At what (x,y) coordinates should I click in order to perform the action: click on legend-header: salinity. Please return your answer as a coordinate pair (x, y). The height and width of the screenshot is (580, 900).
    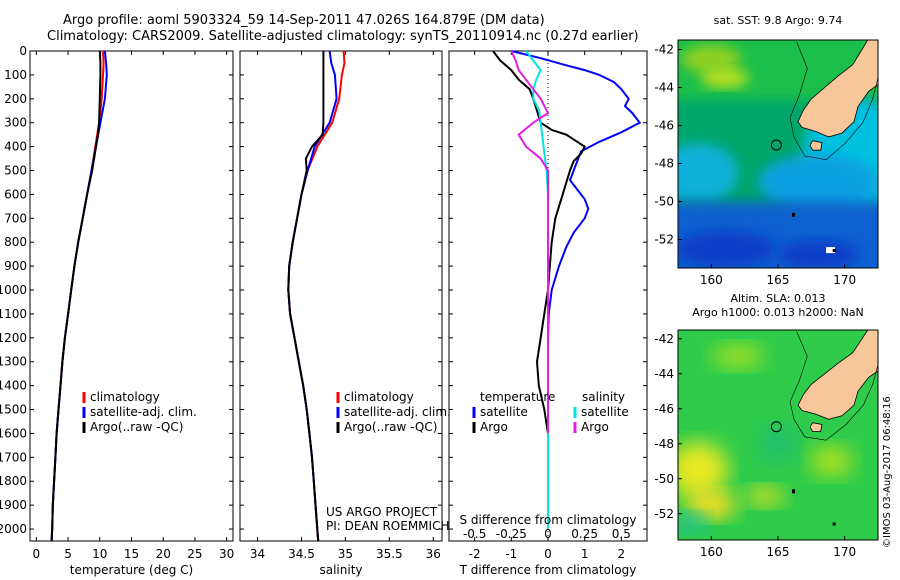
    Looking at the image, I should click on (603, 397).